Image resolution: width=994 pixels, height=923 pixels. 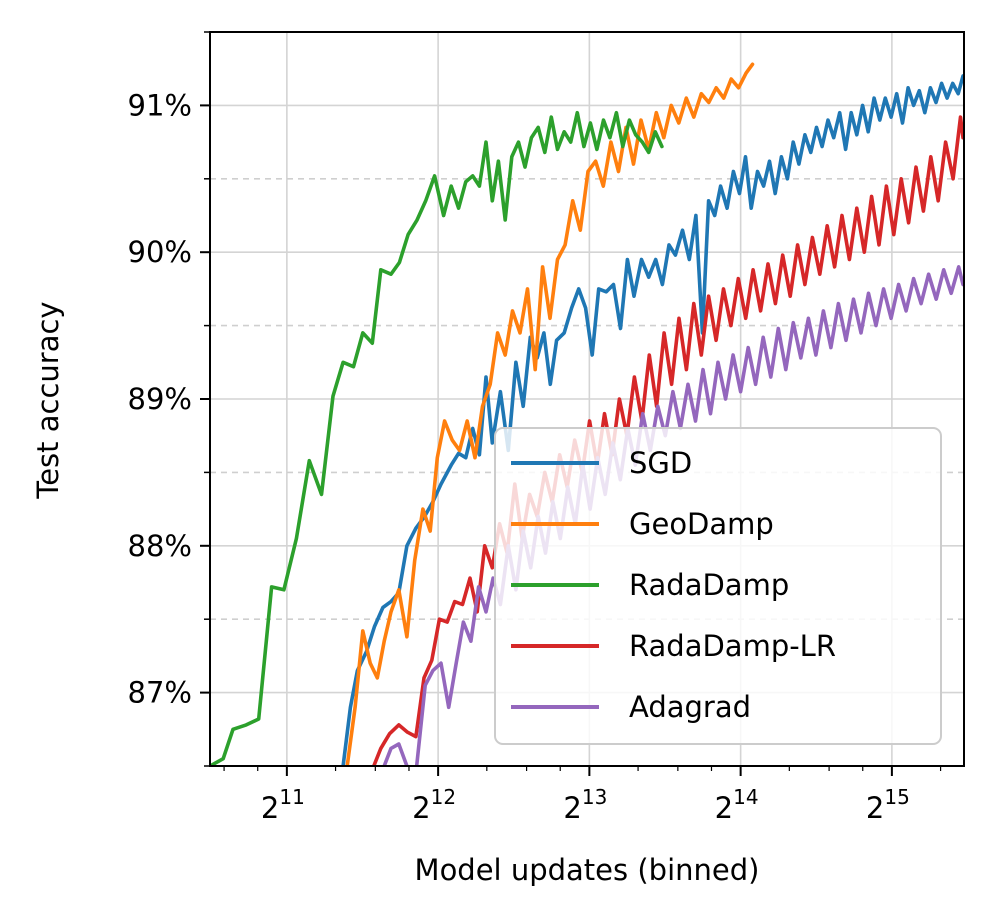 What do you see at coordinates (732, 646) in the screenshot?
I see `legend-label-radadamp-lr: RadaDamp-LR` at bounding box center [732, 646].